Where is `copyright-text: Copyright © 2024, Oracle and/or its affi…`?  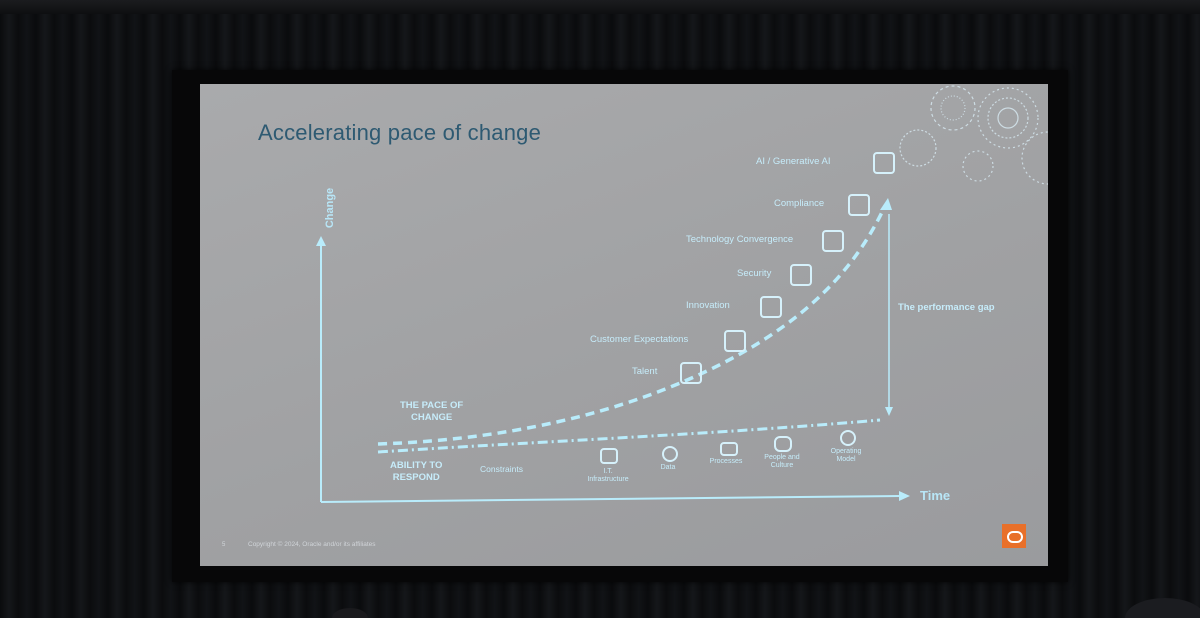 copyright-text: Copyright © 2024, Oracle and/or its affi… is located at coordinates (312, 544).